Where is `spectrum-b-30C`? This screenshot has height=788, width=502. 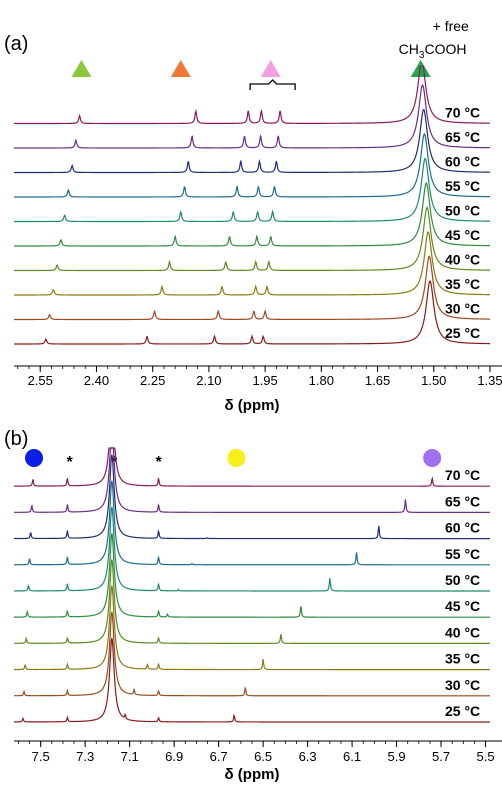
spectrum-b-30C is located at coordinates (252, 654).